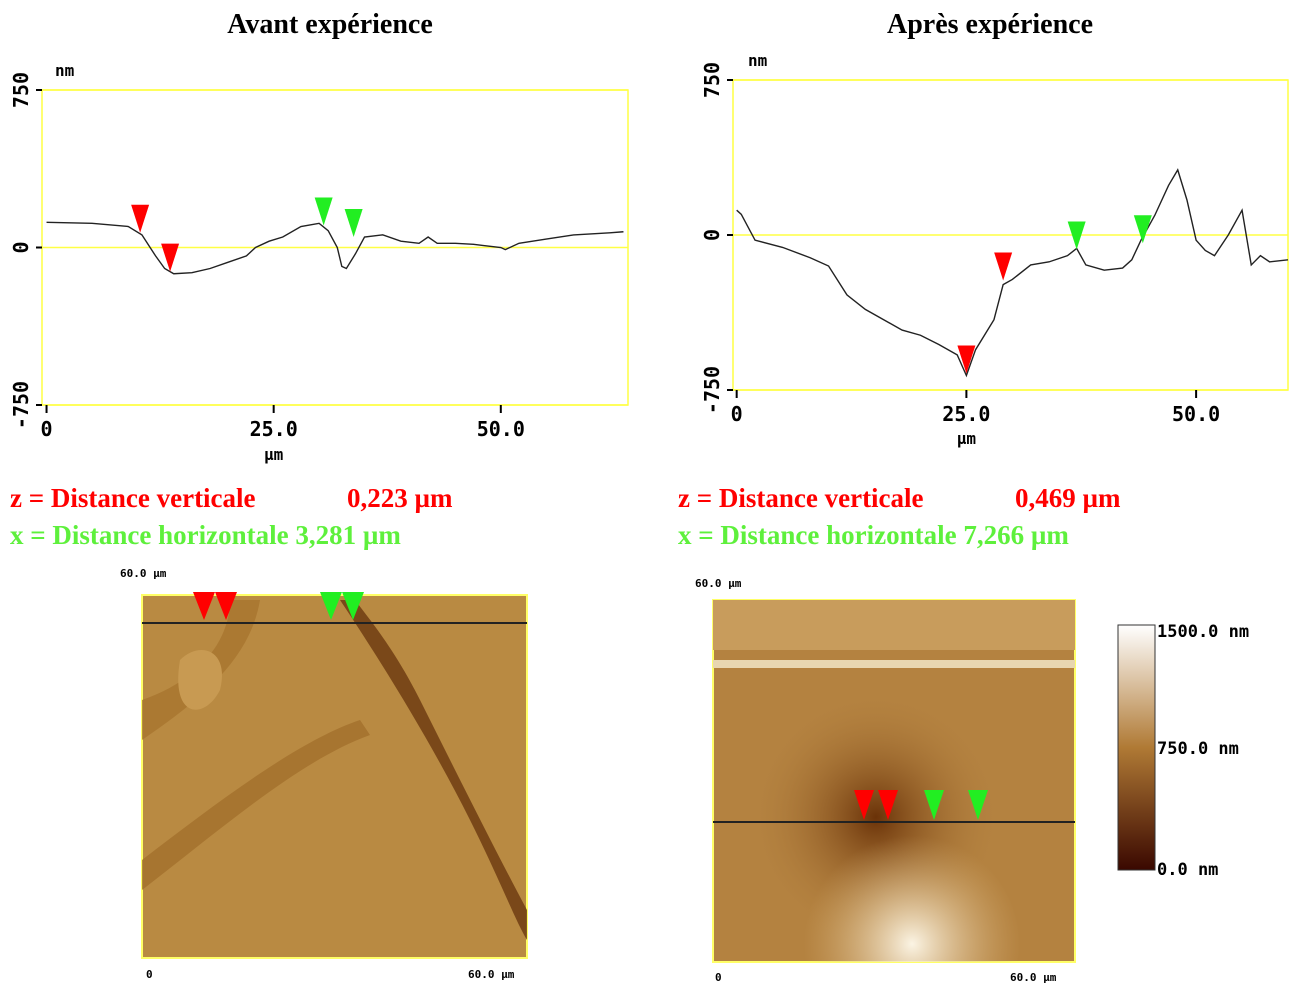 Image resolution: width=1296 pixels, height=985 pixels. I want to click on colorbar-label: 1500.0 nm, so click(1203, 632).